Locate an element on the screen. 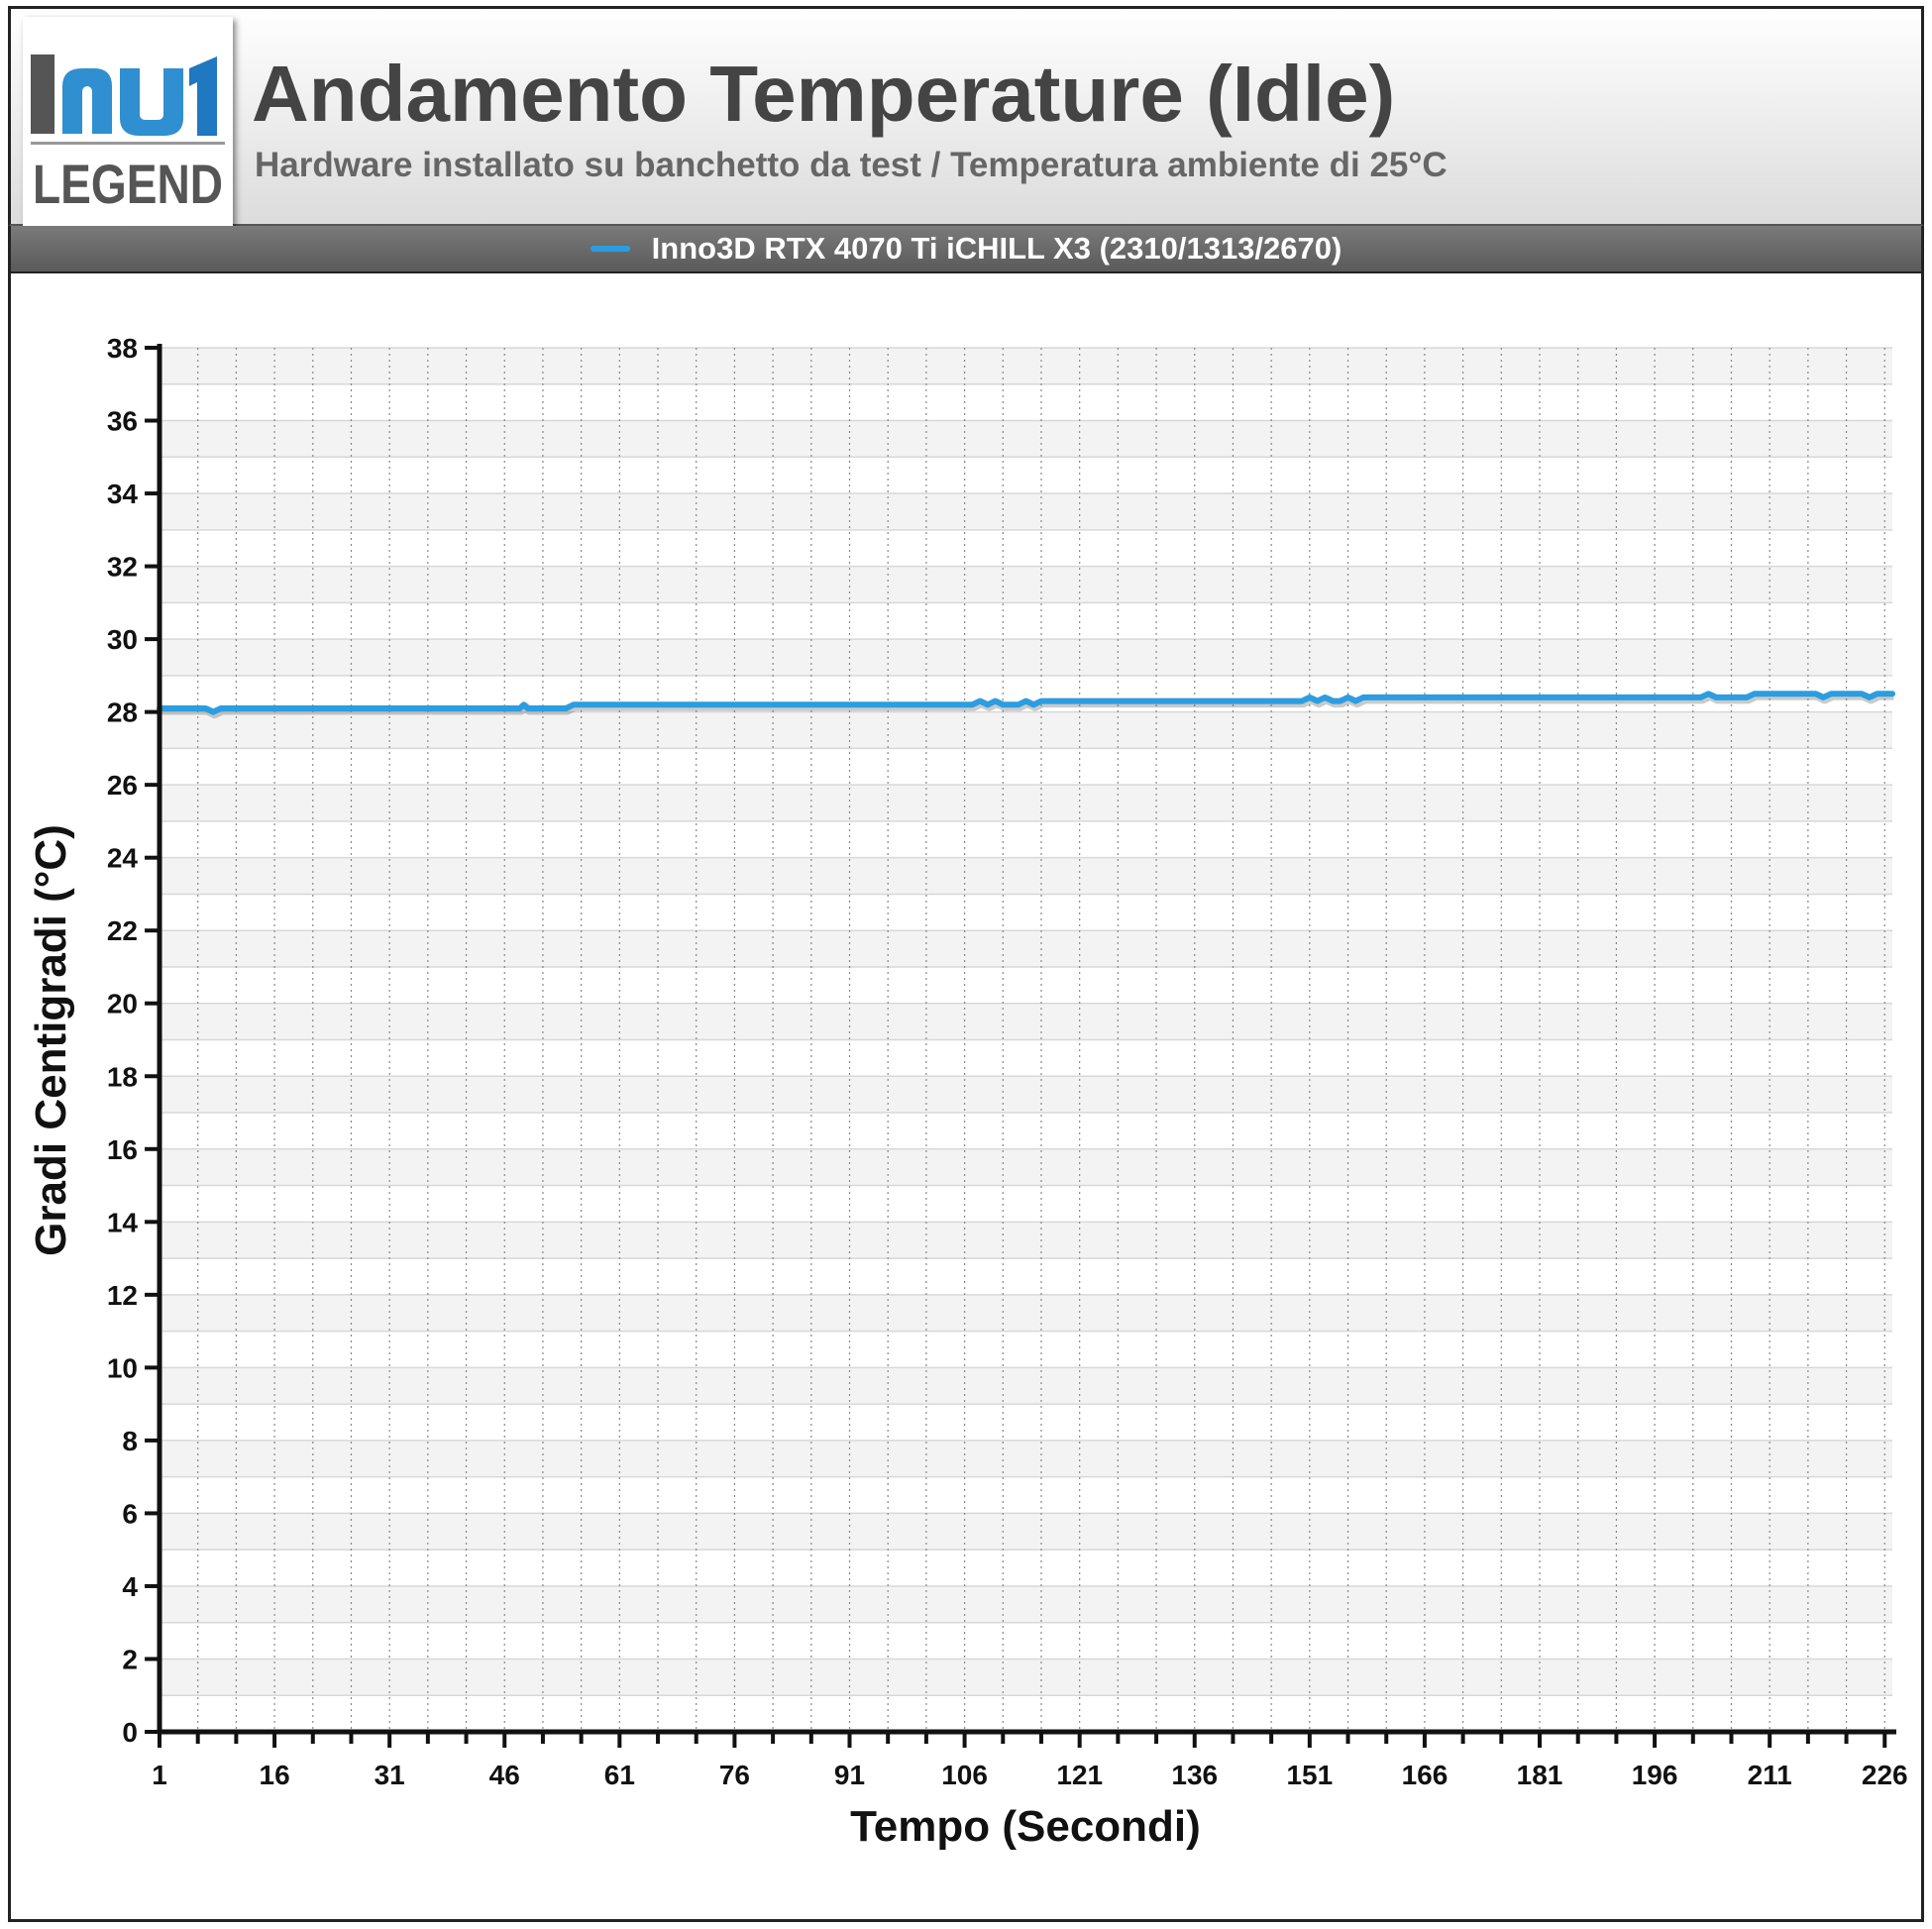  x-tick-label: 61 is located at coordinates (620, 1775).